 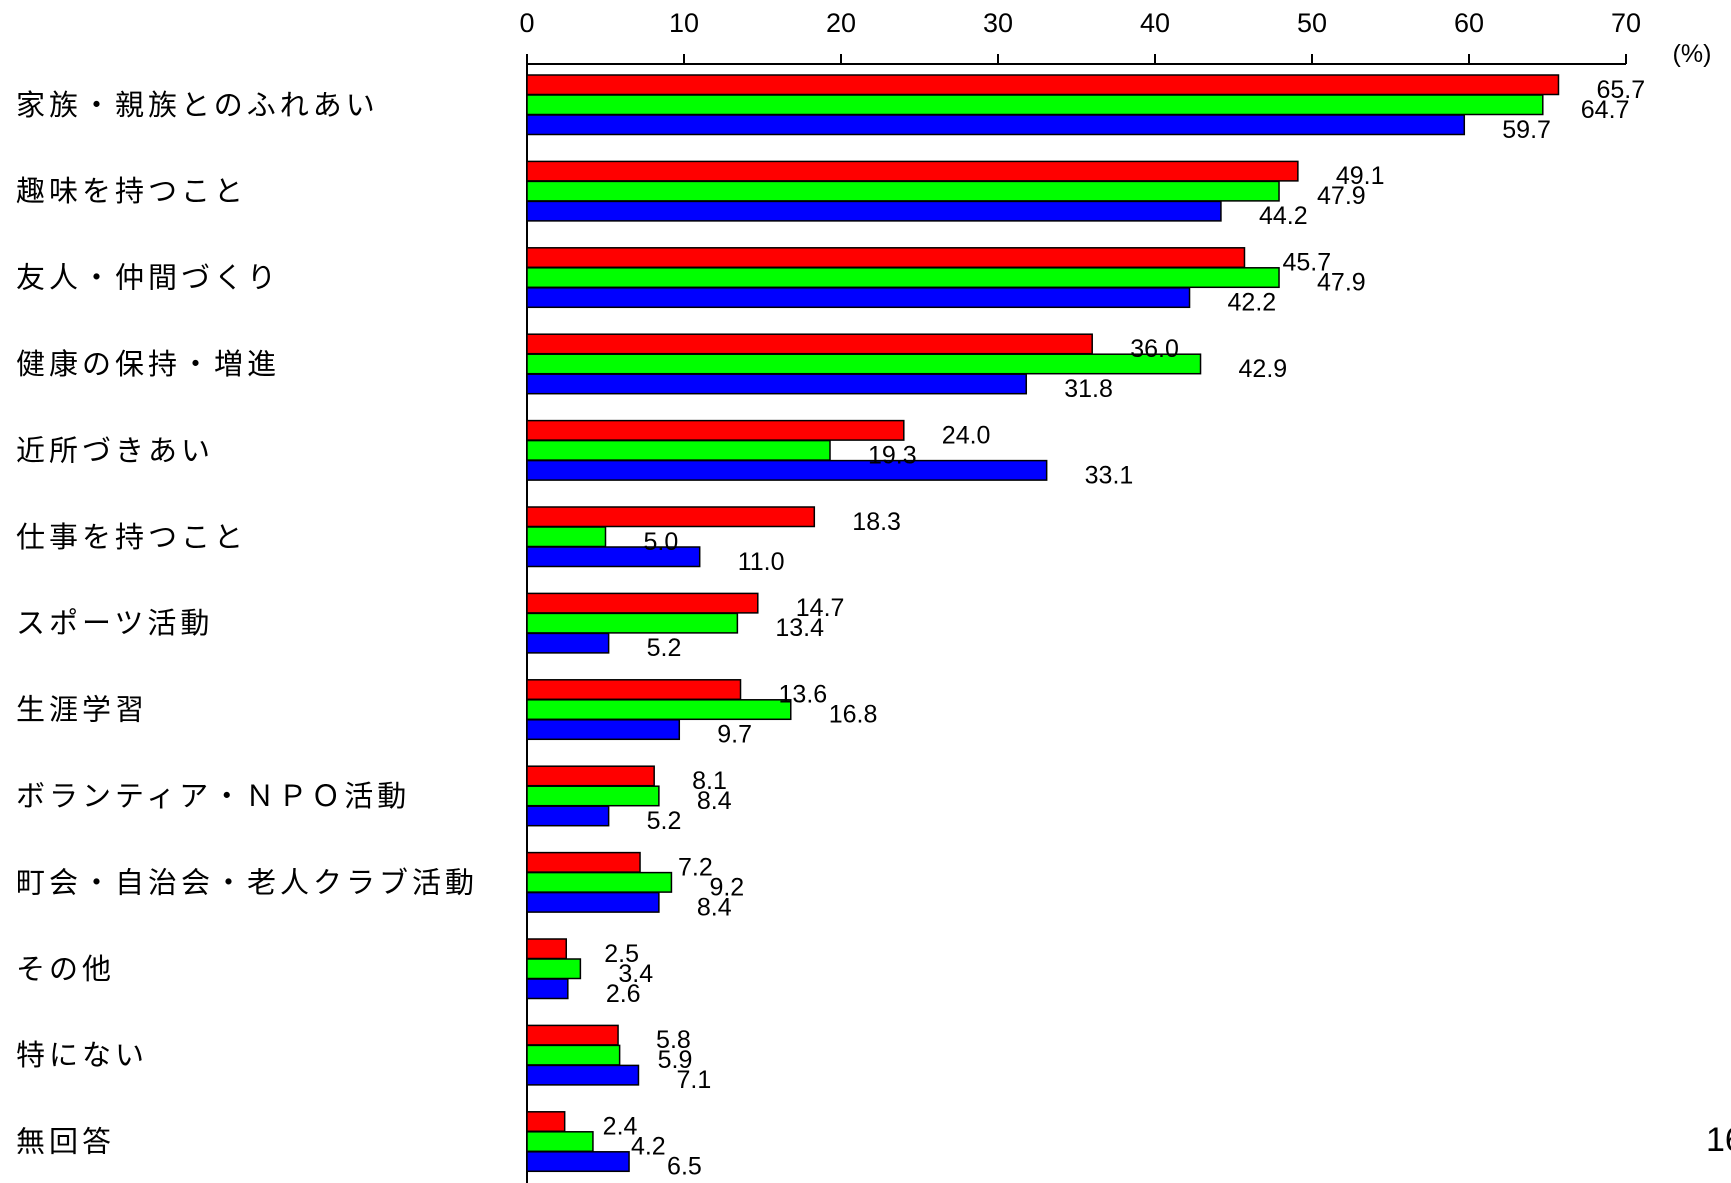 I want to click on x-tick-label: 30, so click(x=998, y=23).